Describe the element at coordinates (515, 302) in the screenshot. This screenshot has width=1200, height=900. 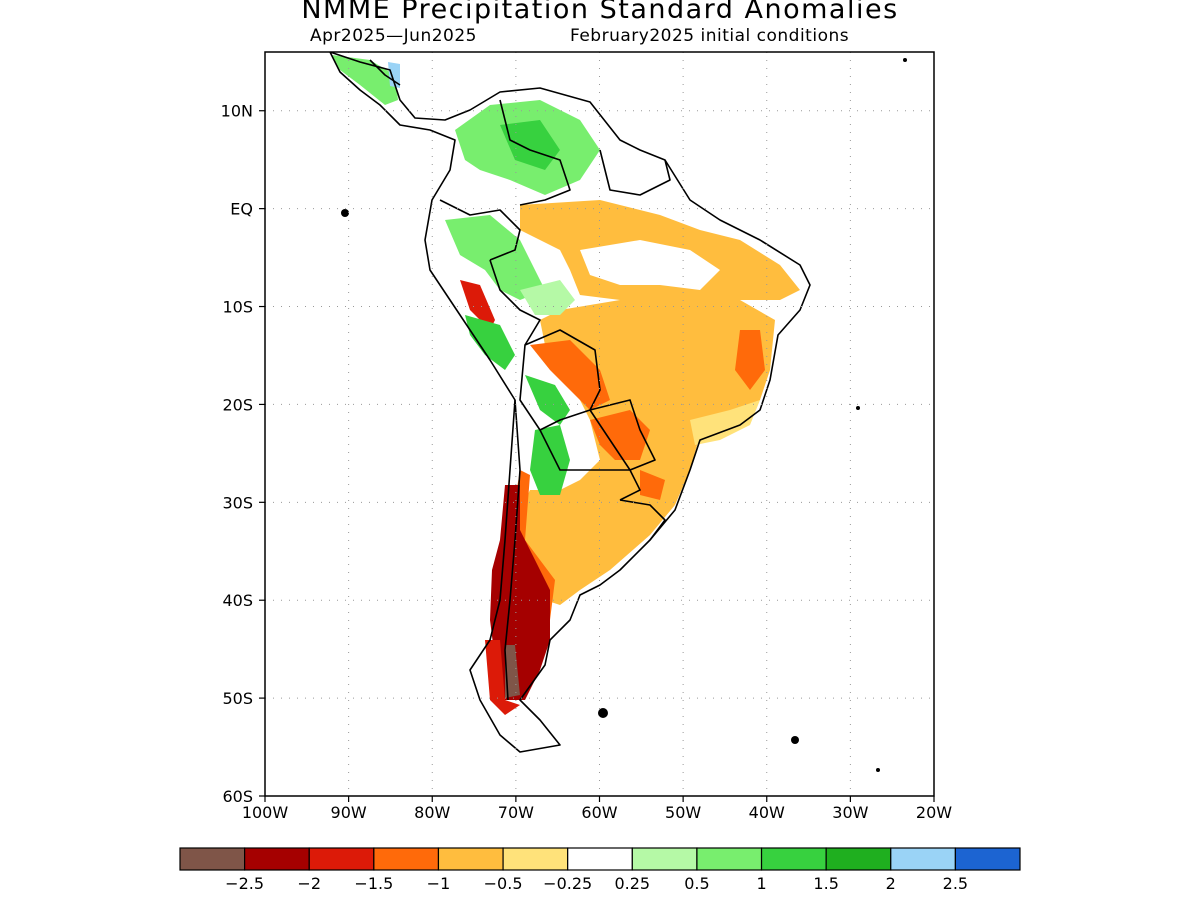
I see `border-peru-brazil` at that location.